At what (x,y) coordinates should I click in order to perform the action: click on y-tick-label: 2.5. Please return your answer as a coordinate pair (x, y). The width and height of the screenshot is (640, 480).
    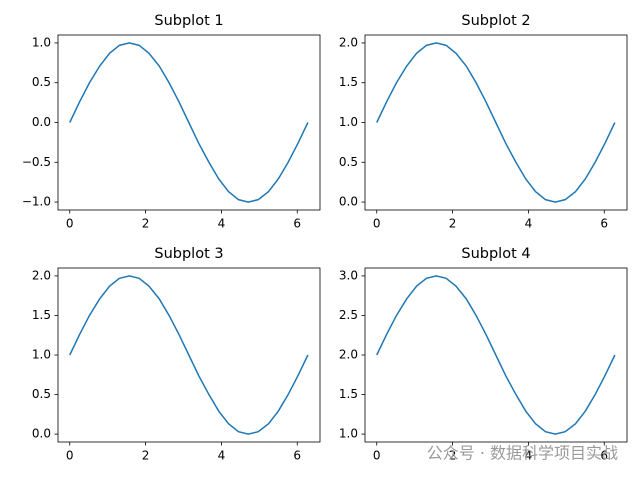
    Looking at the image, I should click on (348, 315).